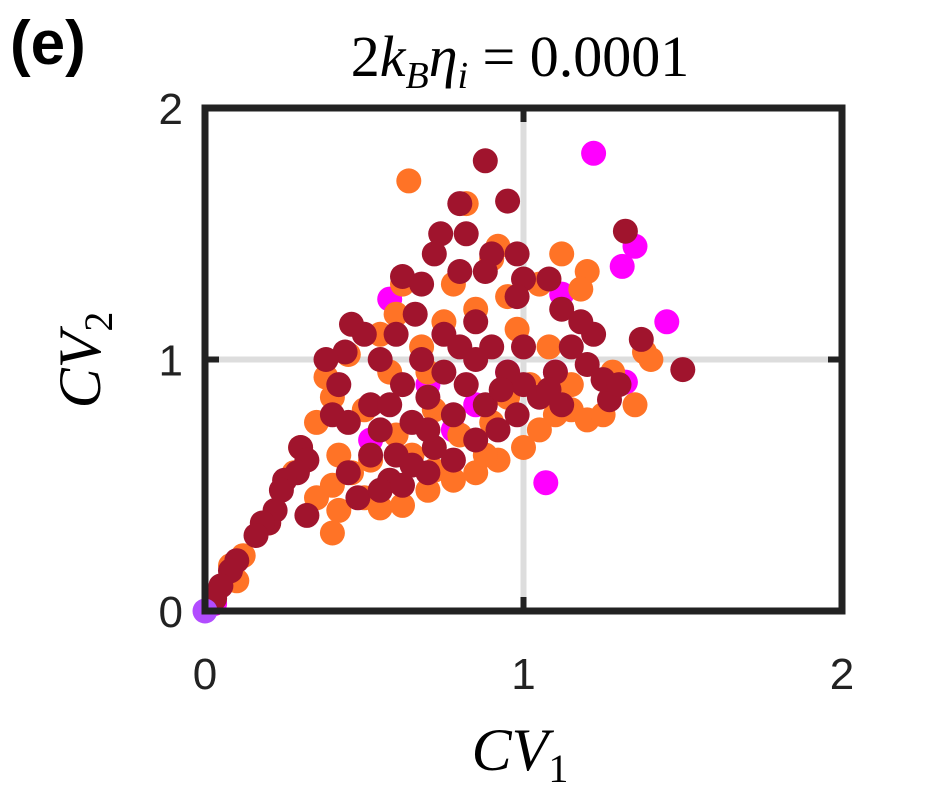 The image size is (930, 800). What do you see at coordinates (171, 361) in the screenshot?
I see `y-tick-label-1: 1` at bounding box center [171, 361].